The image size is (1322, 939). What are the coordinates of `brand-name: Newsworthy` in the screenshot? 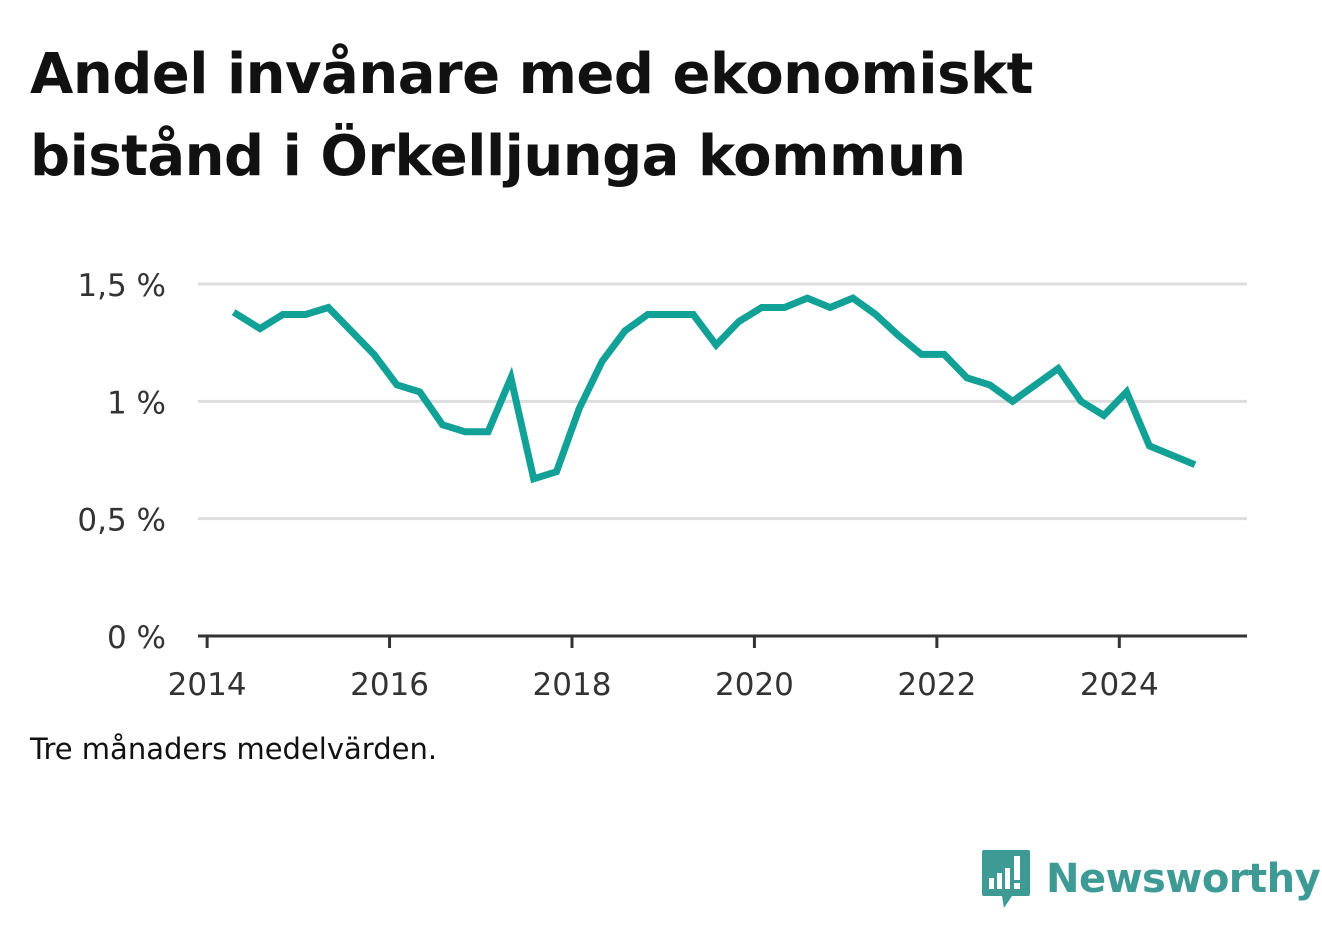 It's located at (1183, 879).